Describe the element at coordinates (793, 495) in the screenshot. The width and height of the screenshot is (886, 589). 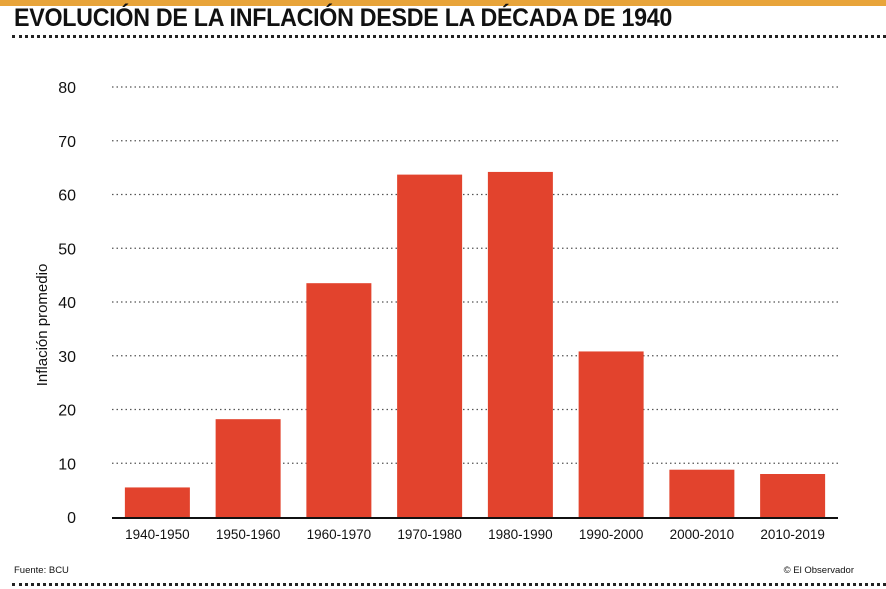
I see `bar-2010-2019` at that location.